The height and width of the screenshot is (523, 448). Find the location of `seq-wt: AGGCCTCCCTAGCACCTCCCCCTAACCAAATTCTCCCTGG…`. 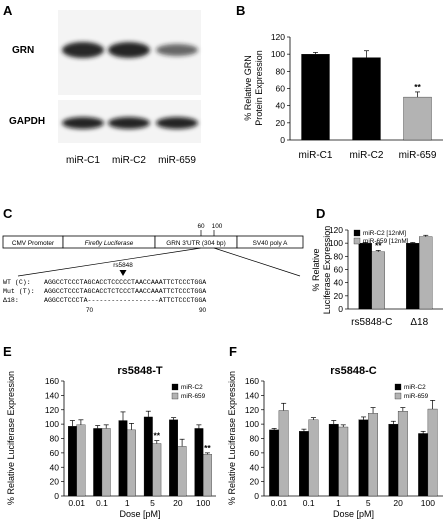

seq-wt: AGGCCTCCCTAGCACCTCCCCCTAACCAAATTCTCCCTGG… is located at coordinates (125, 282).